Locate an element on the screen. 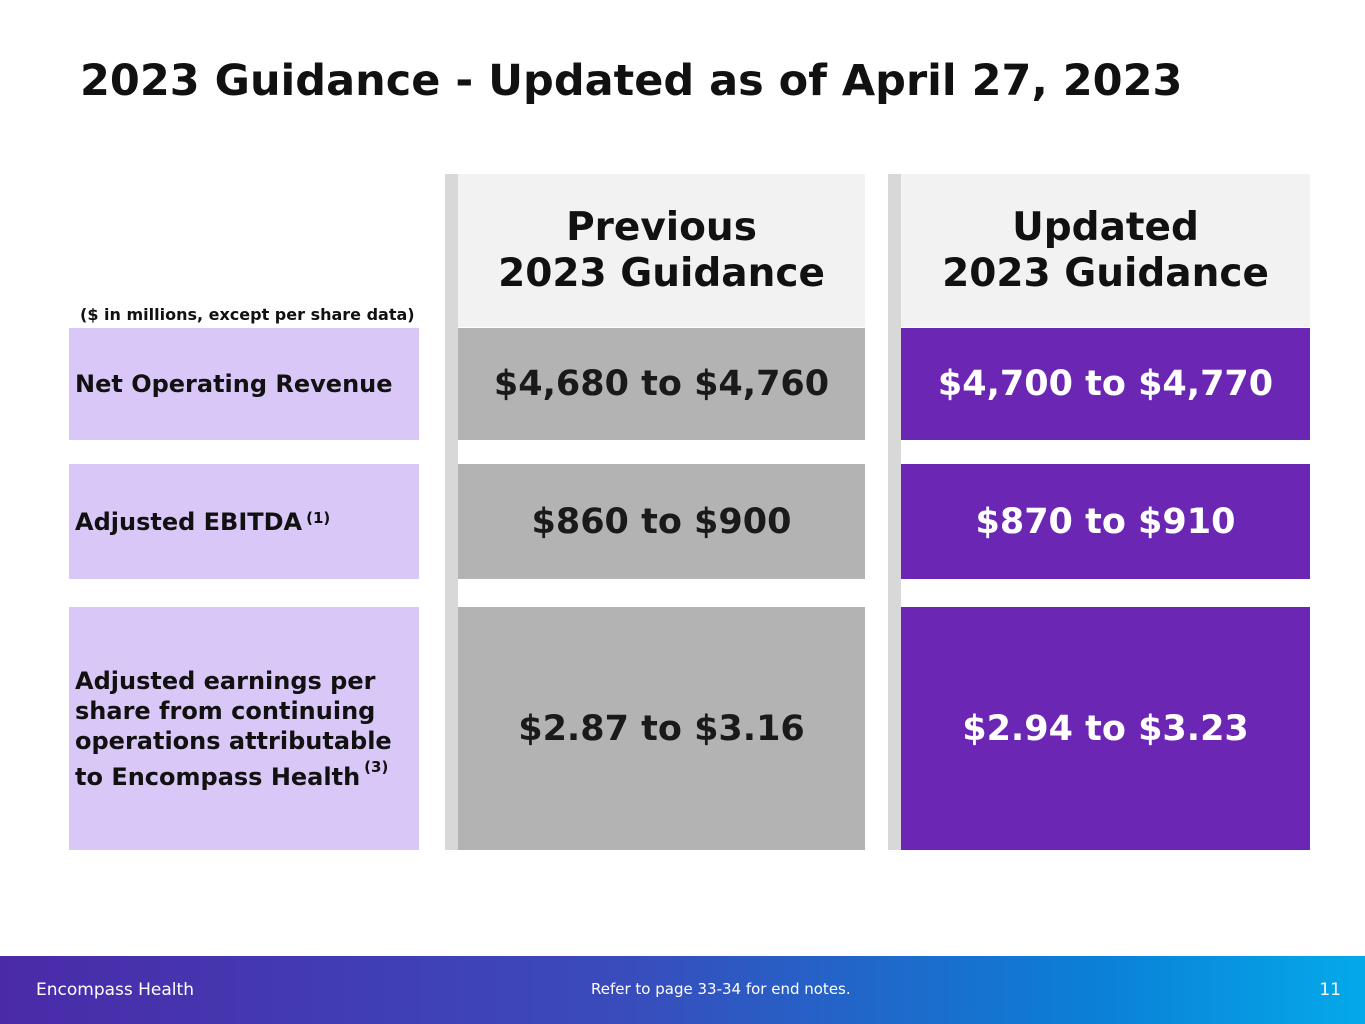  row-label-net-operating-revenue: Net Operating Revenue is located at coordinates (244, 384).